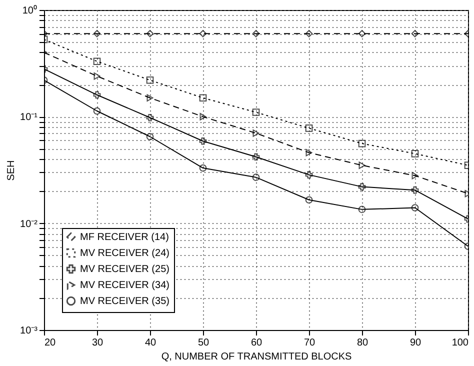 The width and height of the screenshot is (474, 366). Describe the element at coordinates (125, 301) in the screenshot. I see `legend-label: MV RECEIVER (35)` at that location.